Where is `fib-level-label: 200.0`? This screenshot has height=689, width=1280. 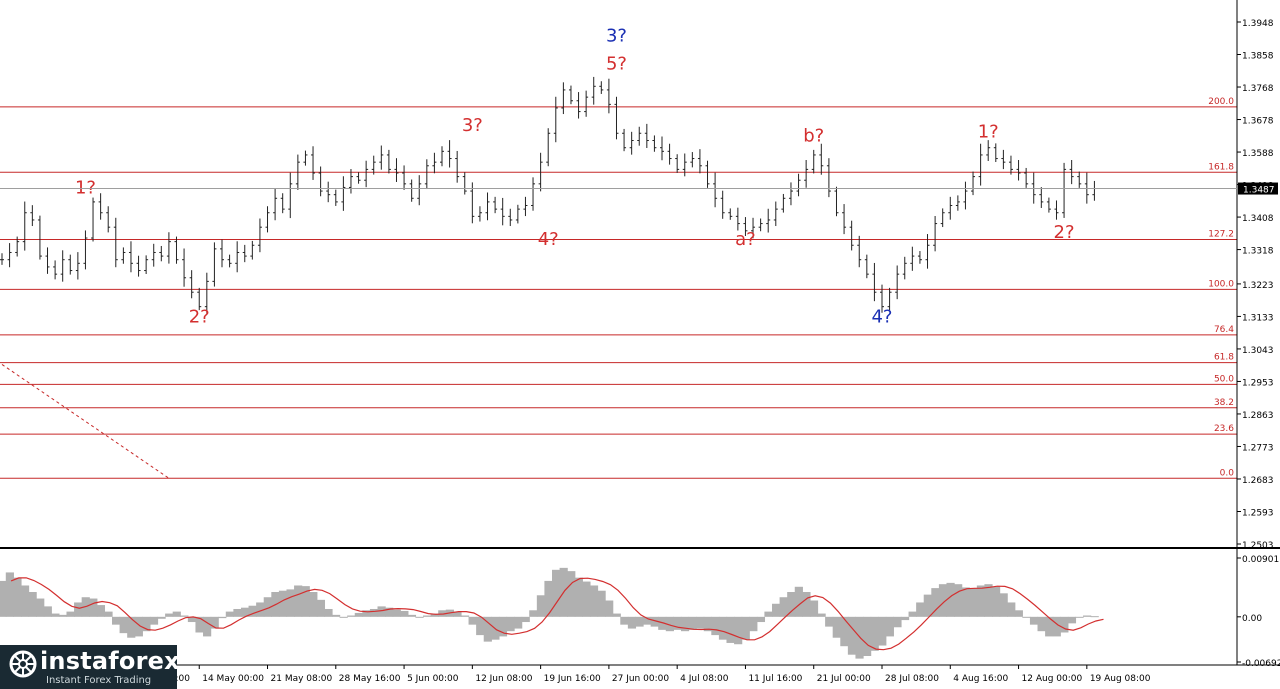 fib-level-label: 200.0 is located at coordinates (1221, 102).